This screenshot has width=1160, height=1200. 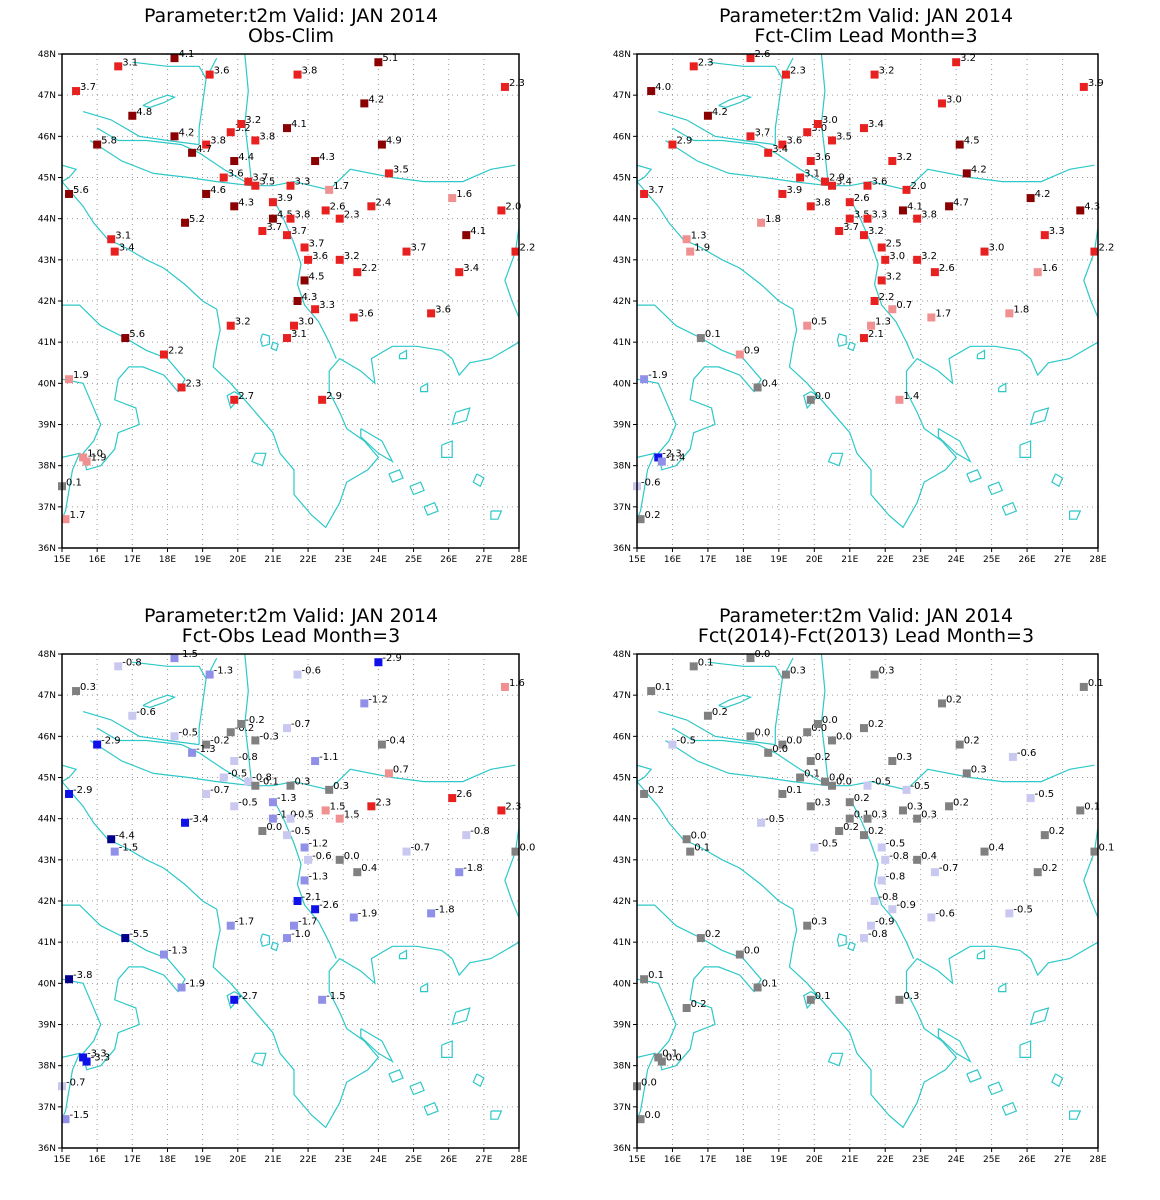 What do you see at coordinates (369, 868) in the screenshot?
I see `station-value-label: 0.4` at bounding box center [369, 868].